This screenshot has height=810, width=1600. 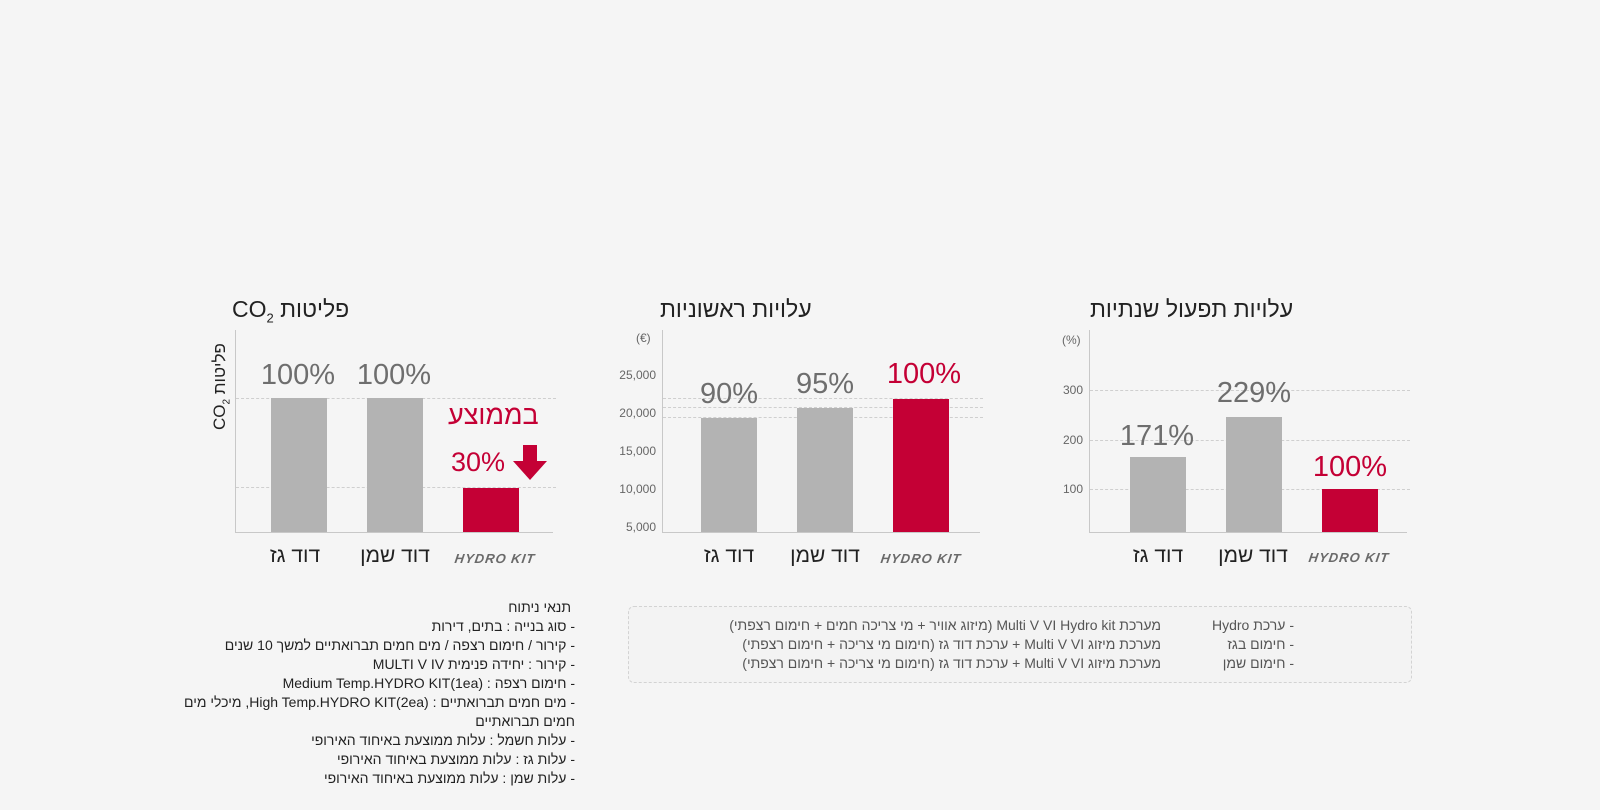 I want to click on annual-bar-gas, so click(x=1158, y=494).